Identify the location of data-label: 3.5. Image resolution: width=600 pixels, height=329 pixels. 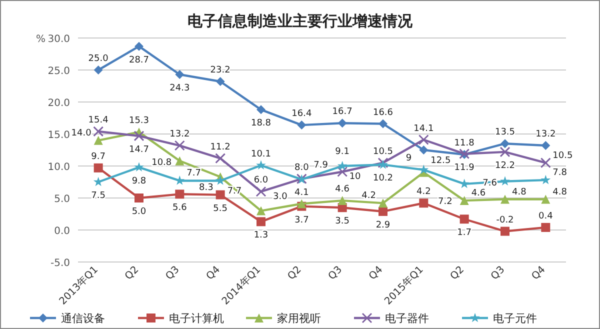
(342, 221).